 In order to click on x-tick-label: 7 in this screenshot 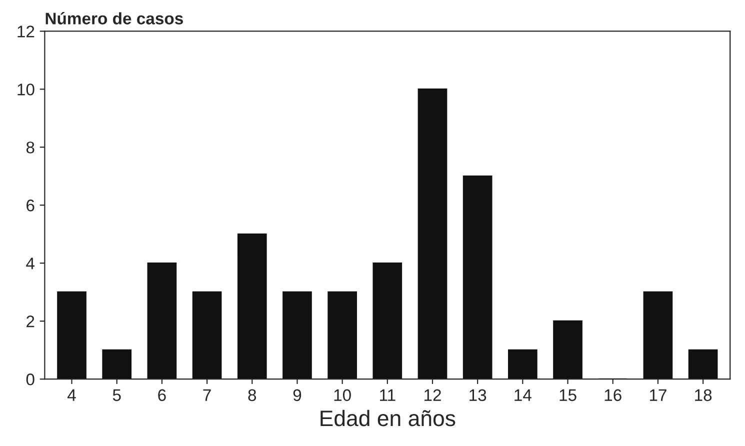, I will do `click(207, 395)`.